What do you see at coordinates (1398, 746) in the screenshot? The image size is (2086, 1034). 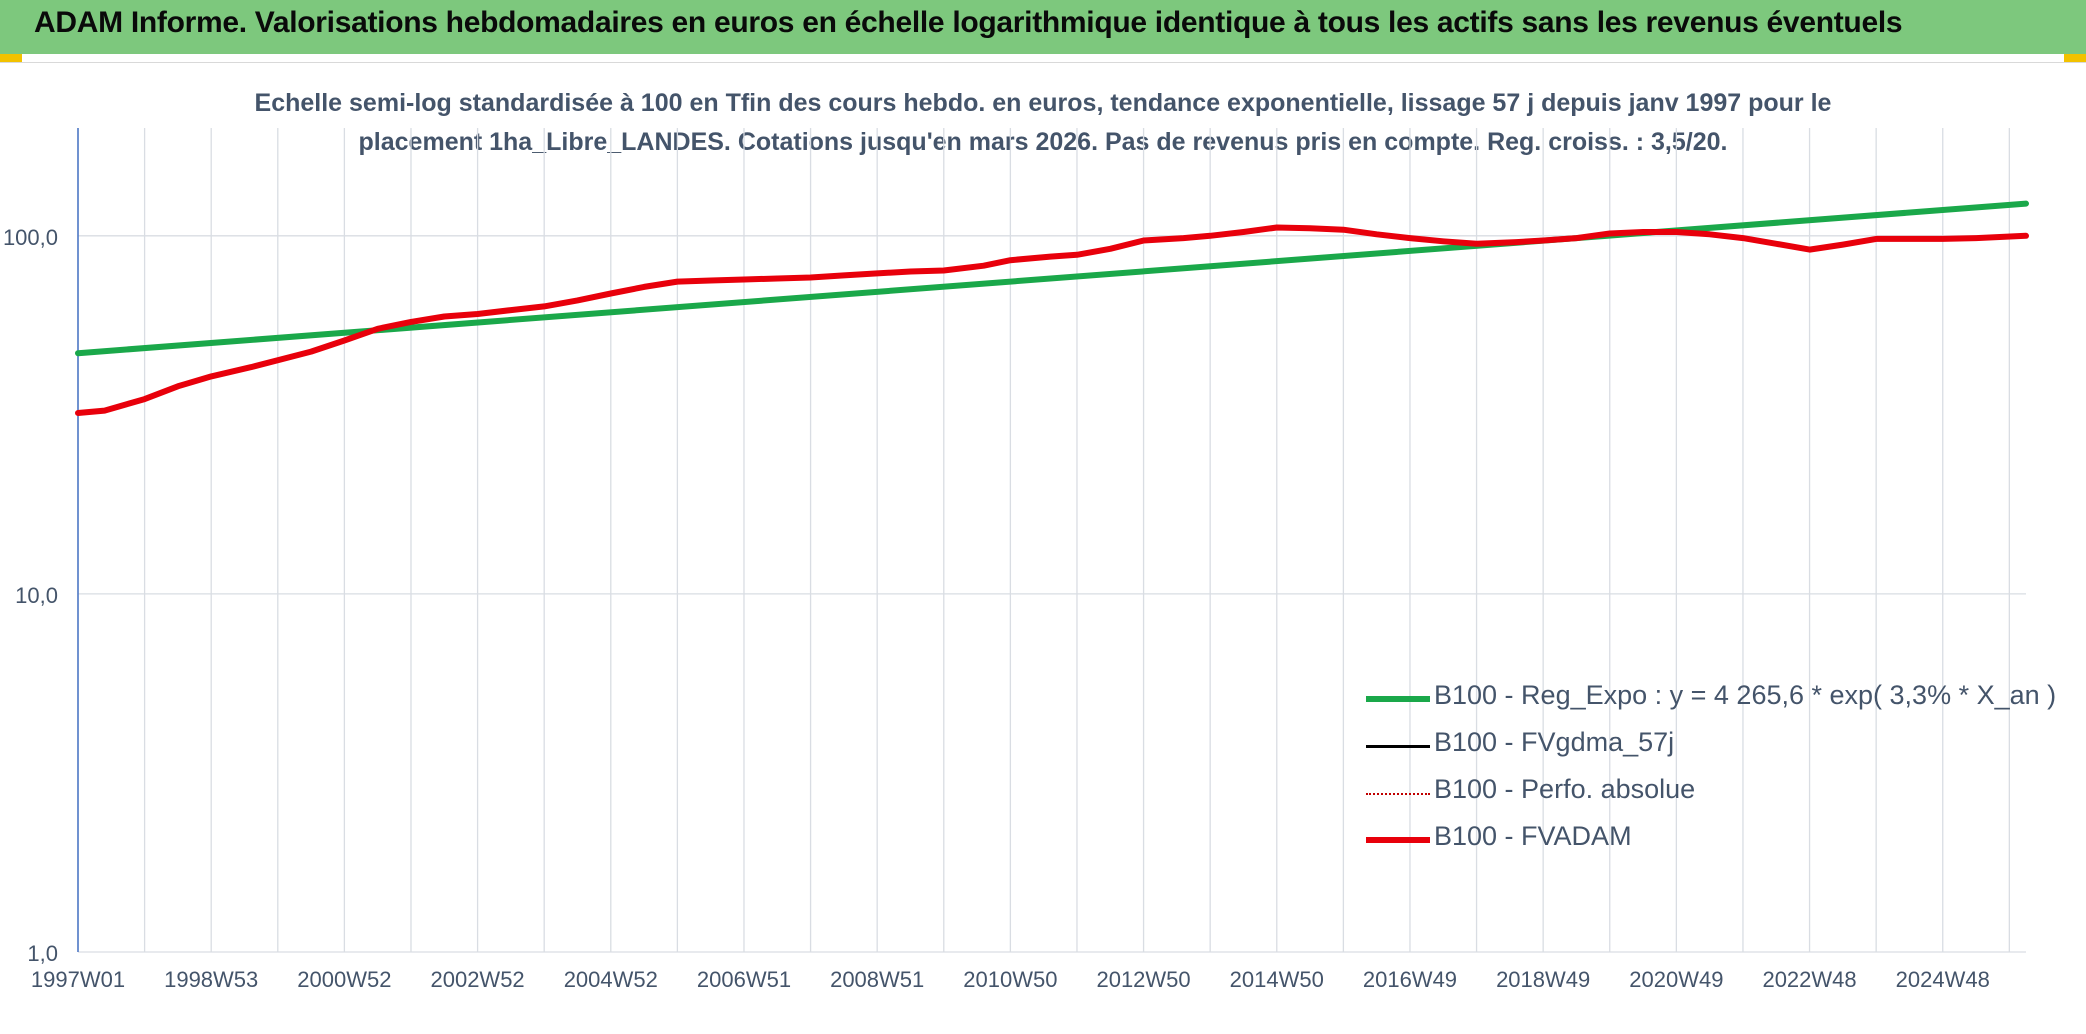 I see `legend-swatch-fvgdma` at bounding box center [1398, 746].